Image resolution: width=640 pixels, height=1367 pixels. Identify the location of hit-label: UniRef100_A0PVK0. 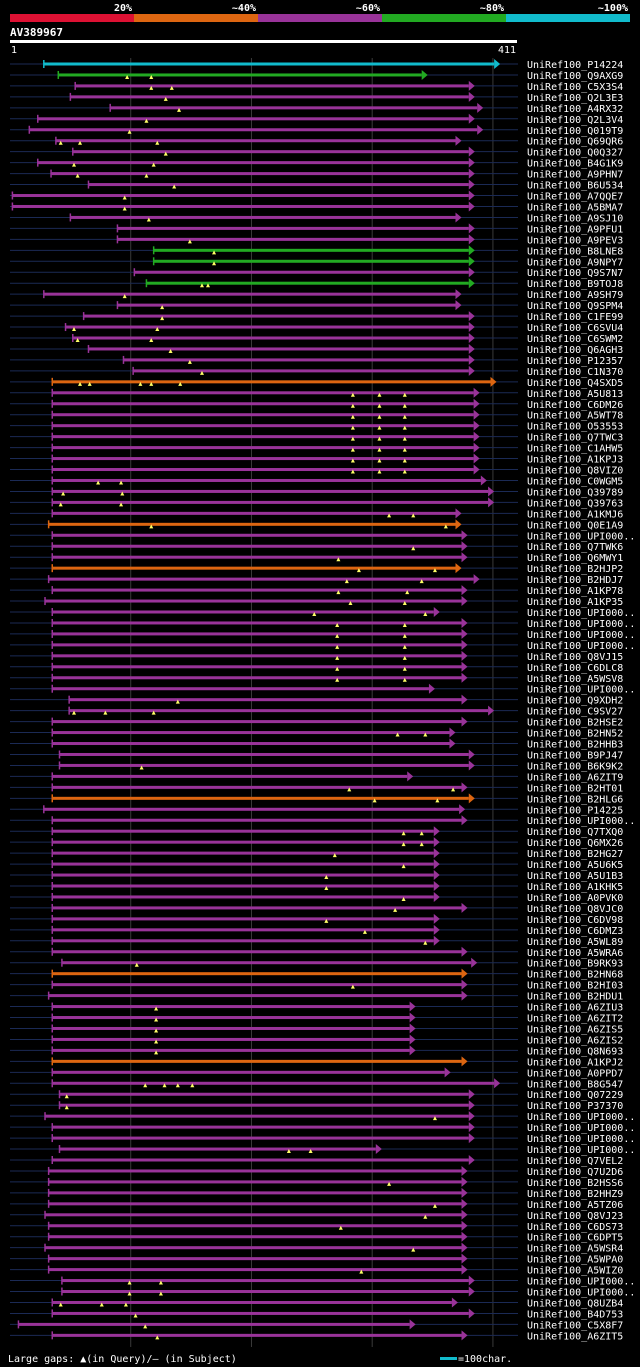
(575, 898).